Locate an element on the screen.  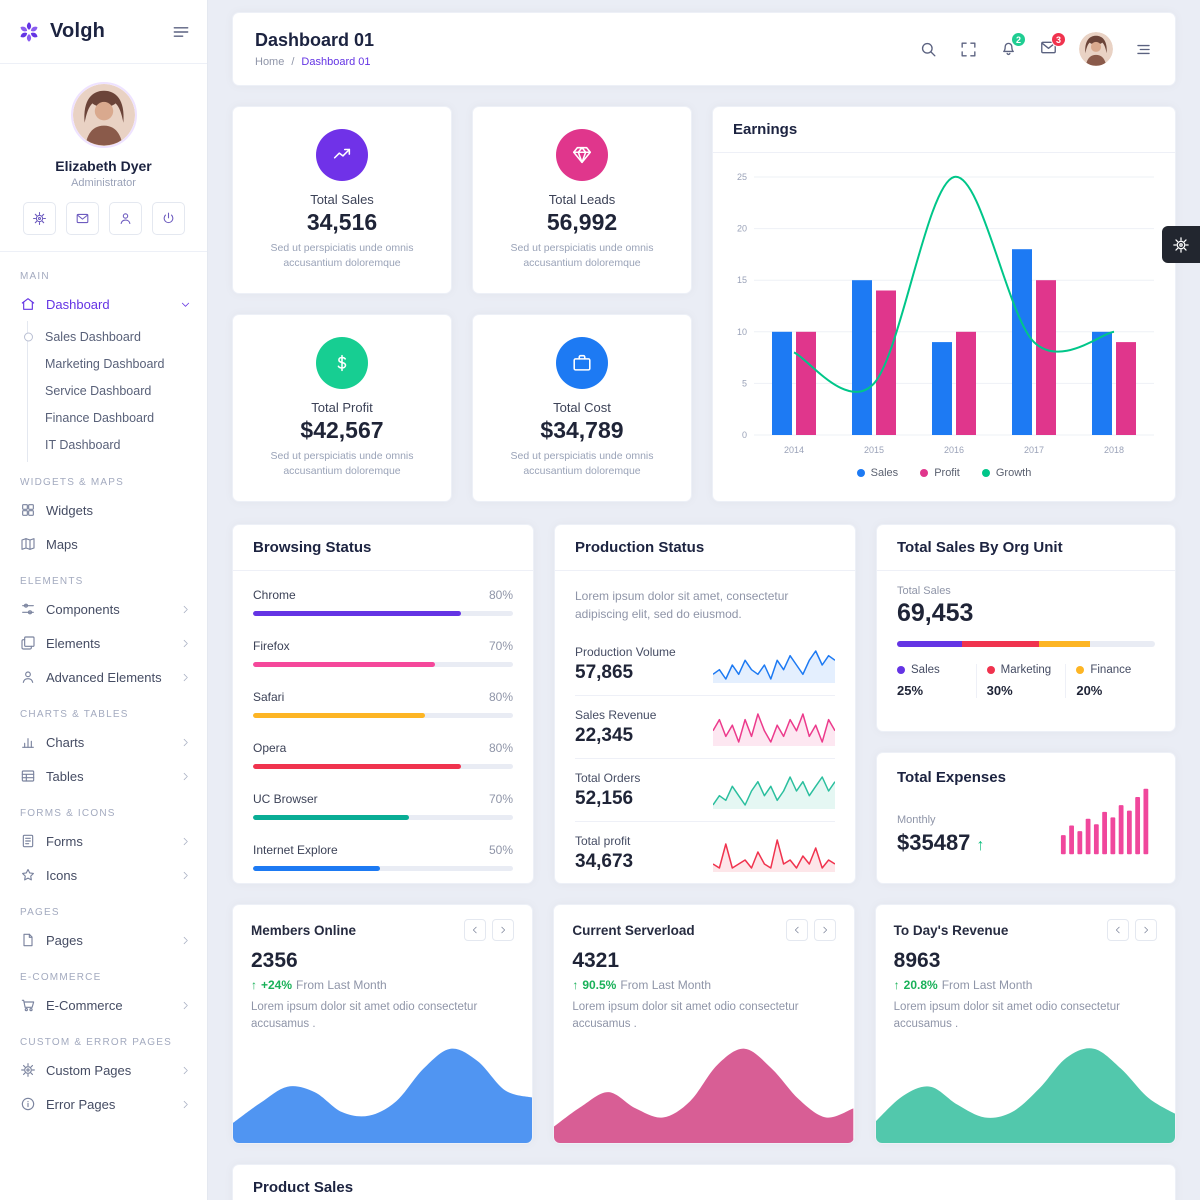
notifications-button: 2 is located at coordinates (1012, 46).